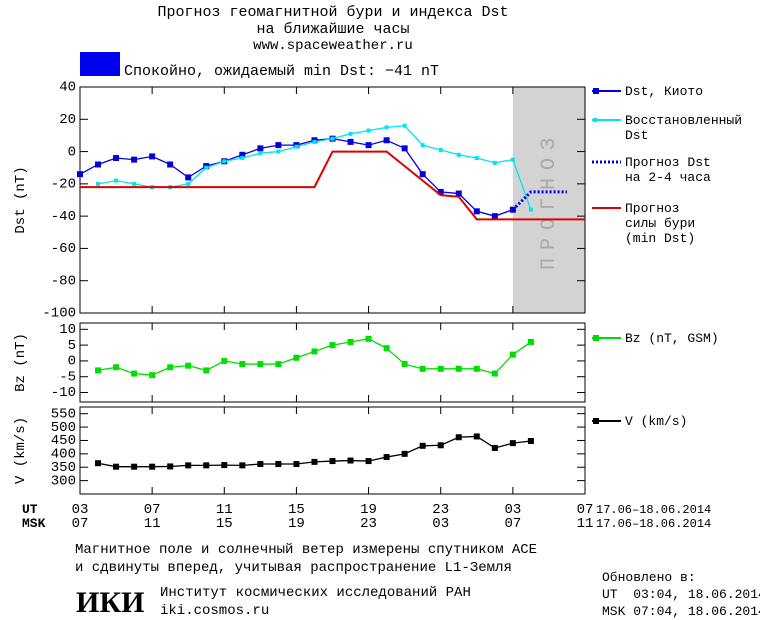 The width and height of the screenshot is (760, 620). What do you see at coordinates (63, 217) in the screenshot?
I see `y-tick-label: -40` at bounding box center [63, 217].